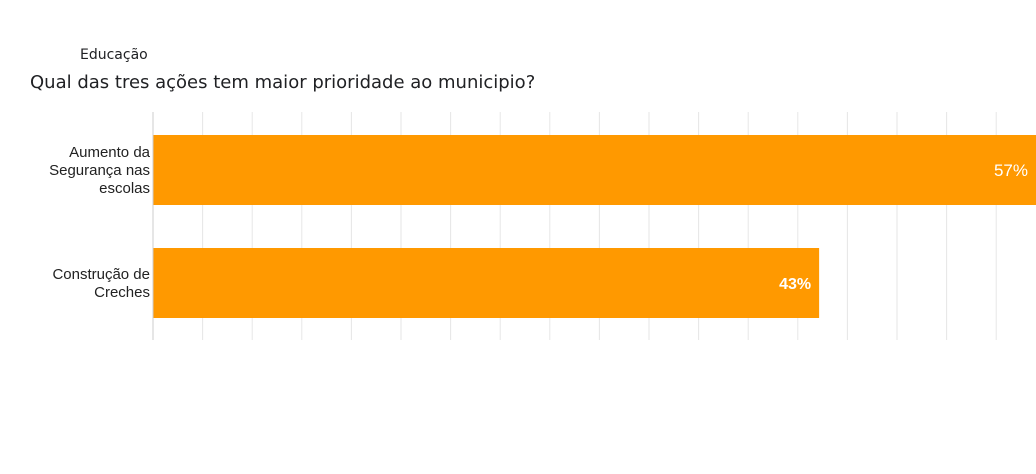 The width and height of the screenshot is (1036, 474). What do you see at coordinates (124, 188) in the screenshot?
I see `category-label-line: escolas` at bounding box center [124, 188].